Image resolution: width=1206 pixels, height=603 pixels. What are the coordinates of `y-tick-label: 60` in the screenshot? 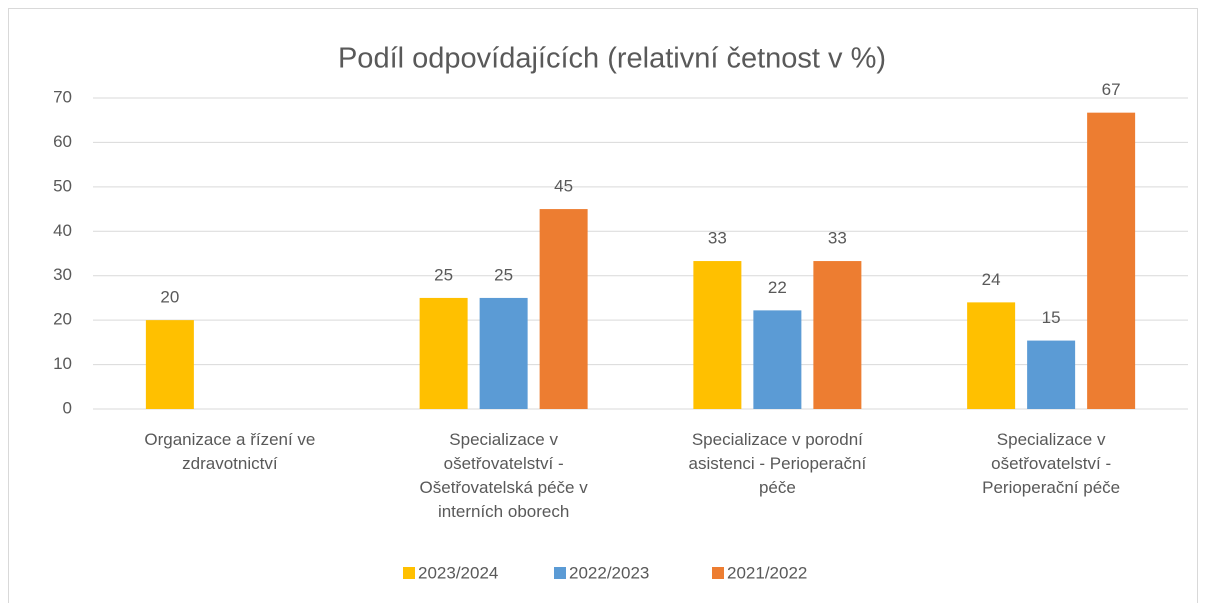 It's located at (62, 141).